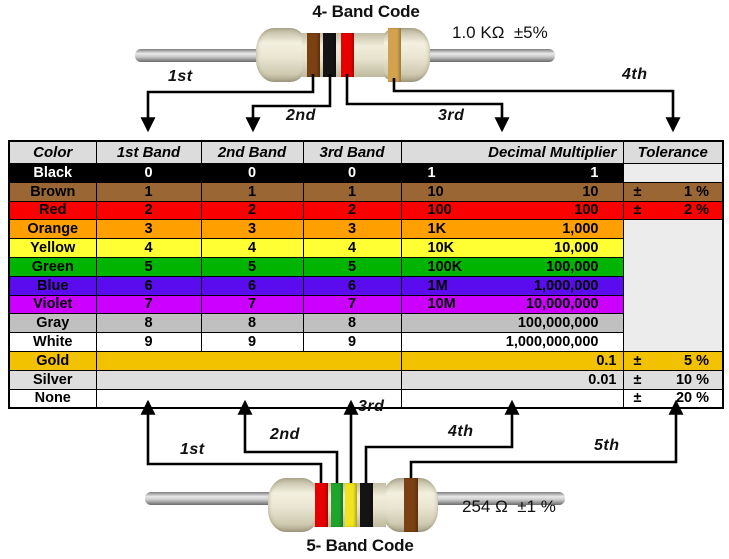 The image size is (729, 559). What do you see at coordinates (252, 210) in the screenshot?
I see `band2-digit-cell: 2` at bounding box center [252, 210].